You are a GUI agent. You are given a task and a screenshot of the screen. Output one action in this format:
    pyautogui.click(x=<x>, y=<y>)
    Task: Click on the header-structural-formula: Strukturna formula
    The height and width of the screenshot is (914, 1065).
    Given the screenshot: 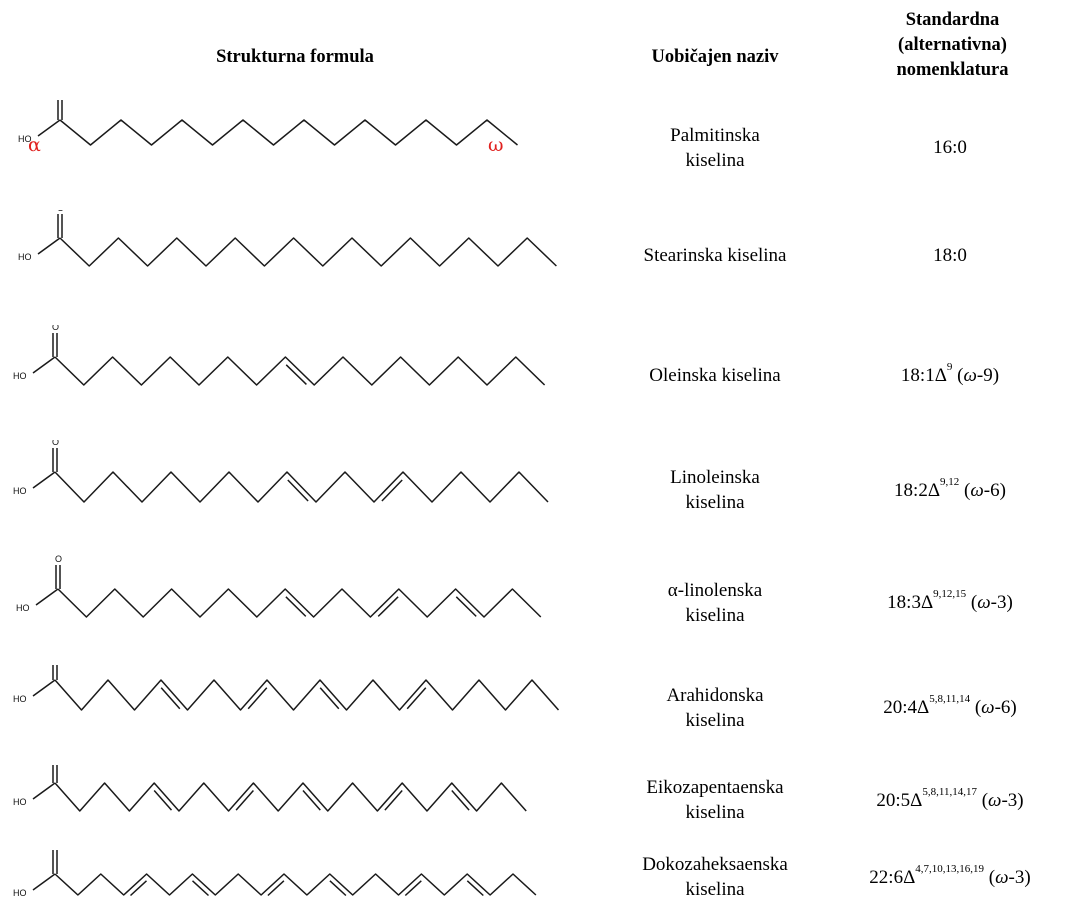 What is the action you would take?
    pyautogui.click(x=295, y=57)
    